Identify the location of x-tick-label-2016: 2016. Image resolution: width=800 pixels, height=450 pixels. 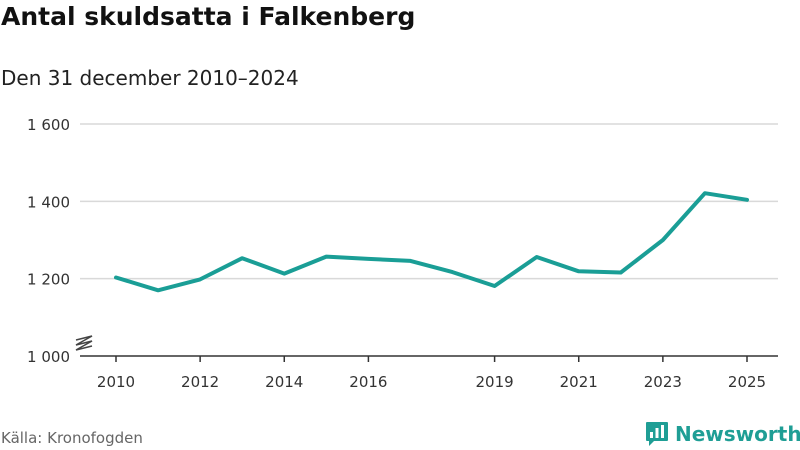
(368, 382).